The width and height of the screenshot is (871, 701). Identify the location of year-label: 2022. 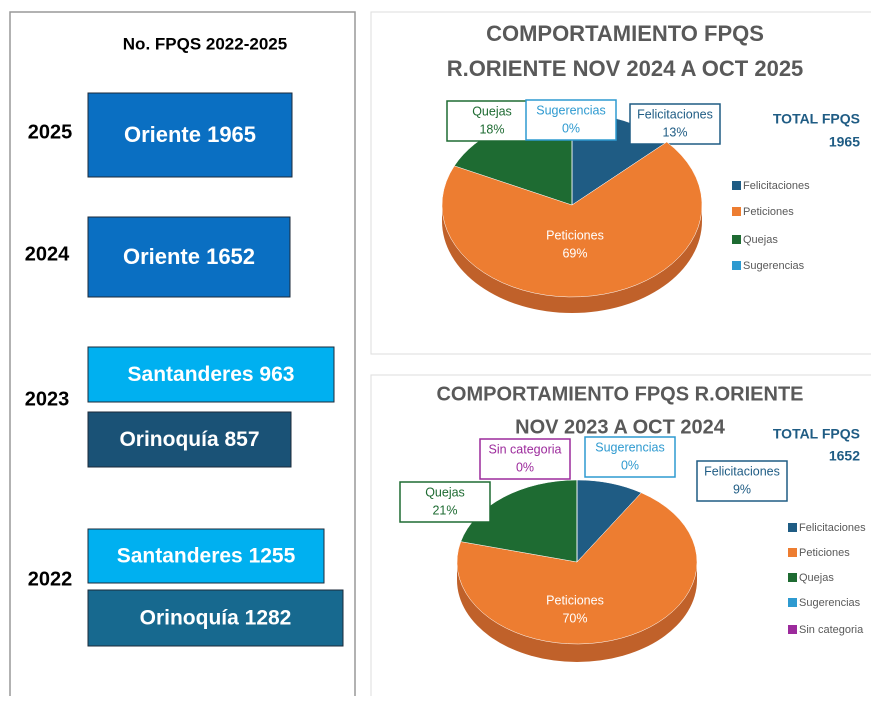
(50, 579).